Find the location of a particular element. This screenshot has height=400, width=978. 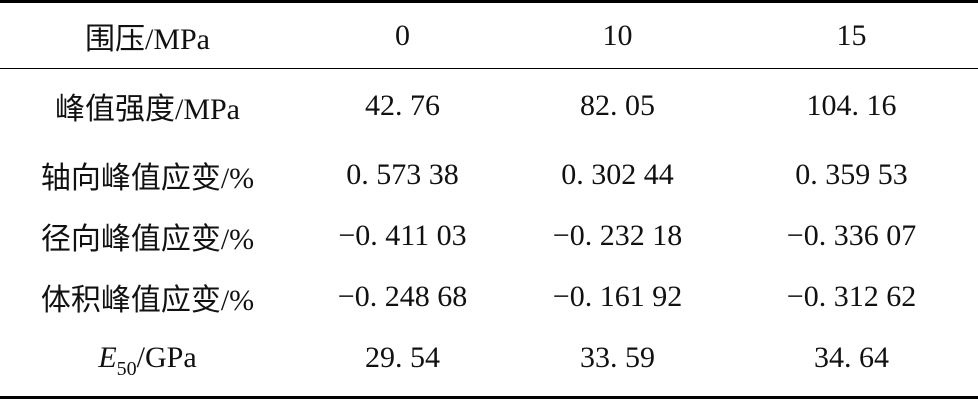

table-bottom-rule is located at coordinates (489, 397).